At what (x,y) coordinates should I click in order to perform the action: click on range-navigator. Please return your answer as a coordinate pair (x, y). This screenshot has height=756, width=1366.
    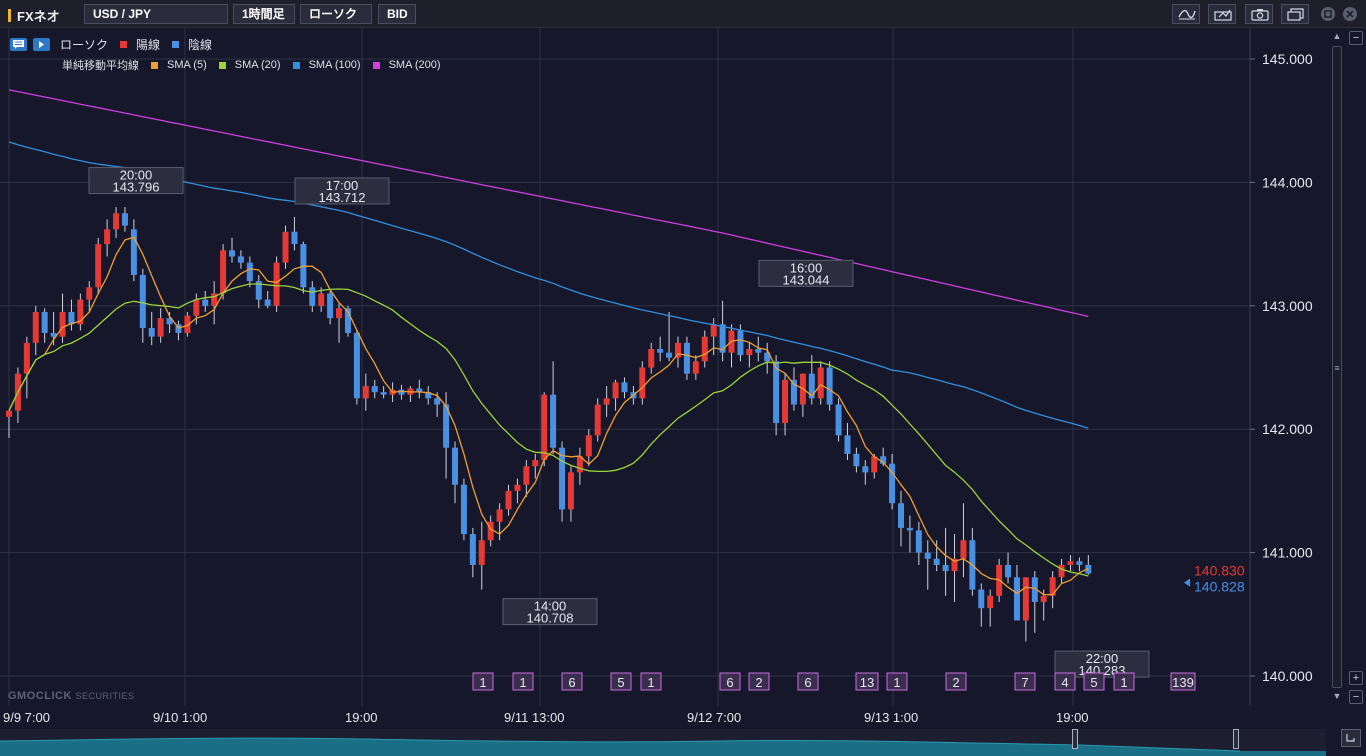
    Looking at the image, I should click on (663, 742).